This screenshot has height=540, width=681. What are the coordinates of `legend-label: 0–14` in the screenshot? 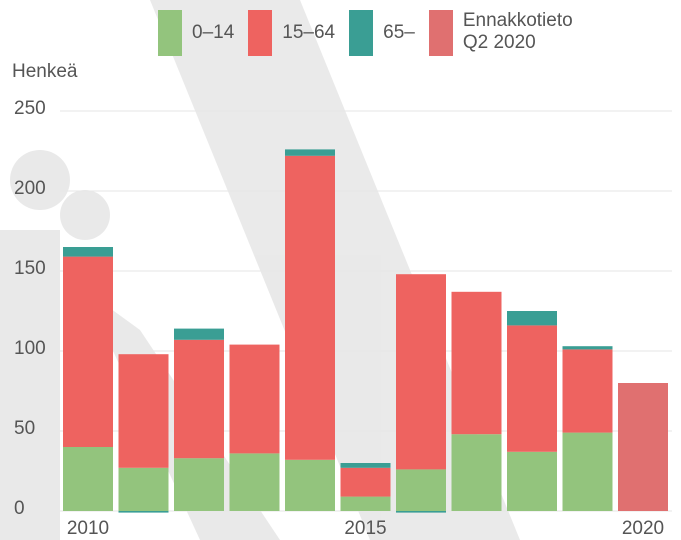 It's located at (213, 32).